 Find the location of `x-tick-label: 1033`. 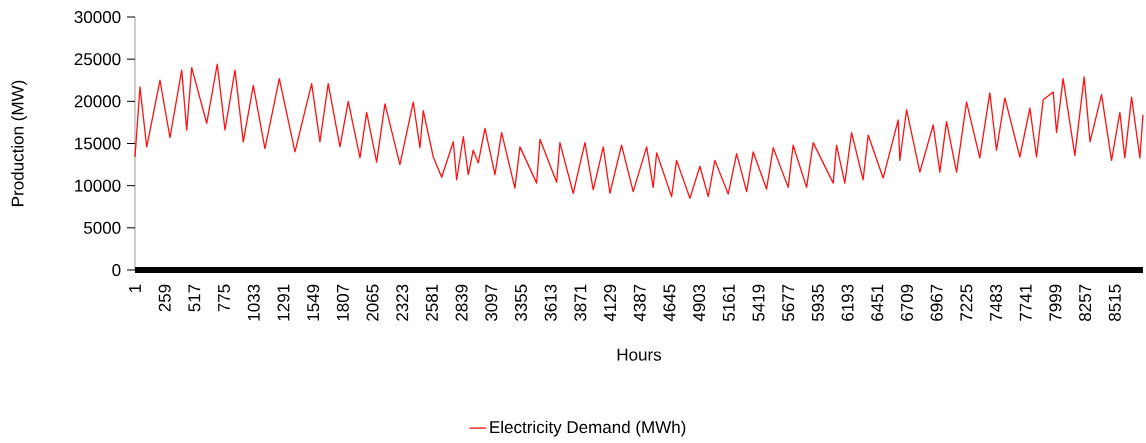

x-tick-label: 1033 is located at coordinates (253, 302).